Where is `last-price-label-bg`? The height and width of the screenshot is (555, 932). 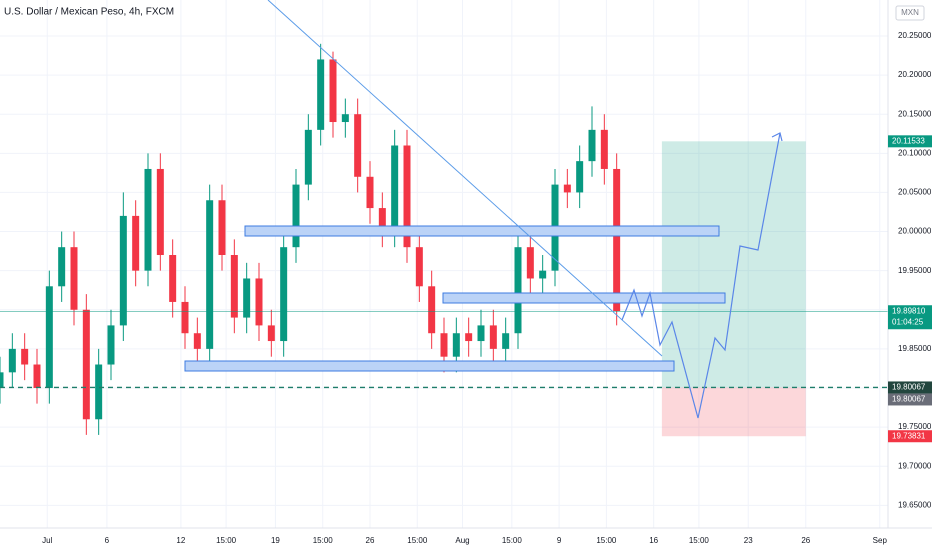
last-price-label-bg is located at coordinates (910, 317).